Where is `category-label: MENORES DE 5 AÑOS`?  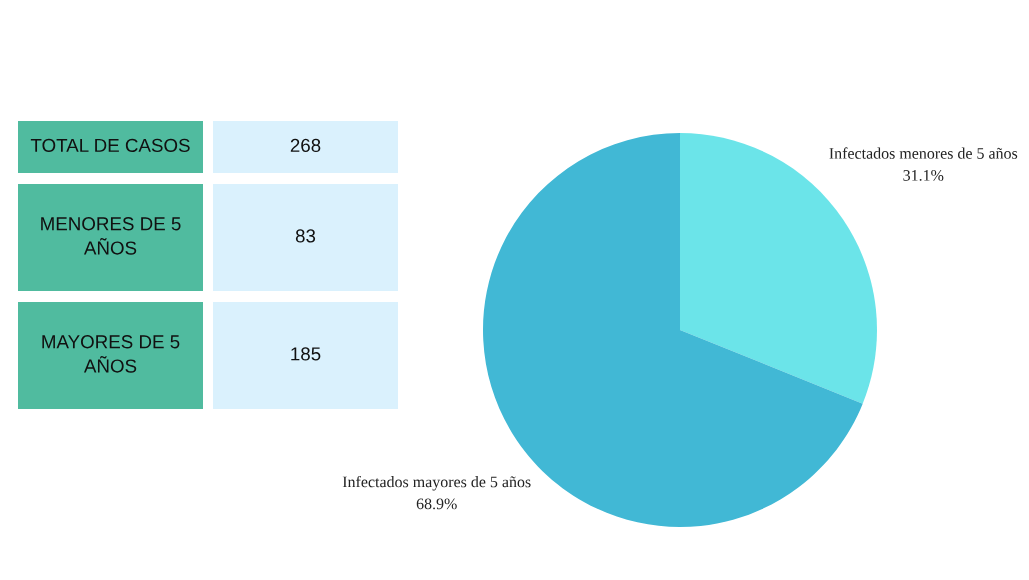
category-label: MENORES DE 5 AÑOS is located at coordinates (111, 236).